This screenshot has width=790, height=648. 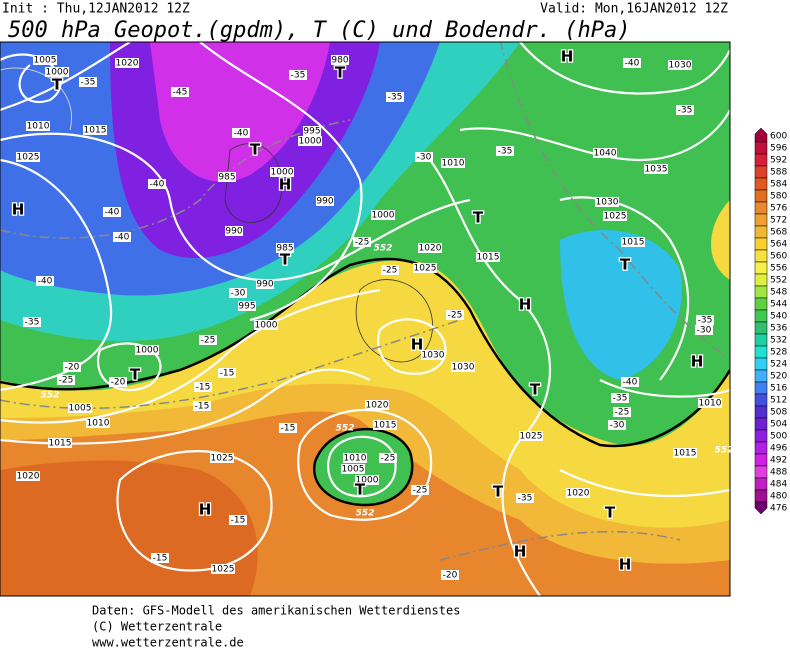 What do you see at coordinates (157, 627) in the screenshot?
I see `footer-copyright: (C) Wetterzentrale` at bounding box center [157, 627].